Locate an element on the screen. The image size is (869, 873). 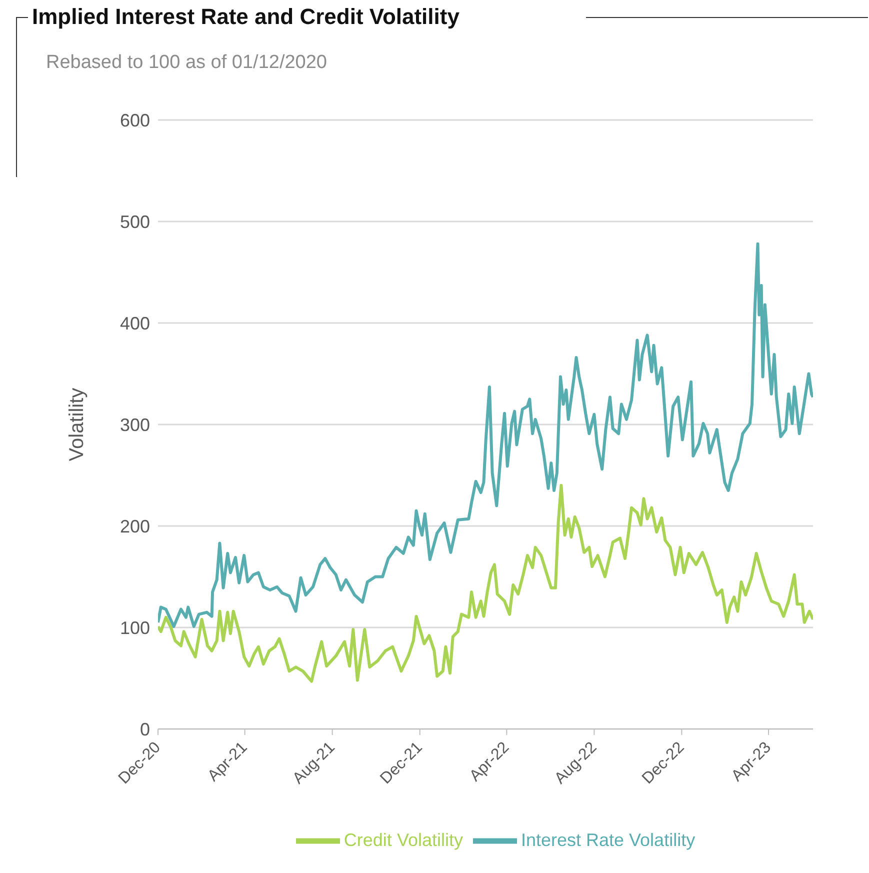
y-tick-label: 200 is located at coordinates (135, 526).